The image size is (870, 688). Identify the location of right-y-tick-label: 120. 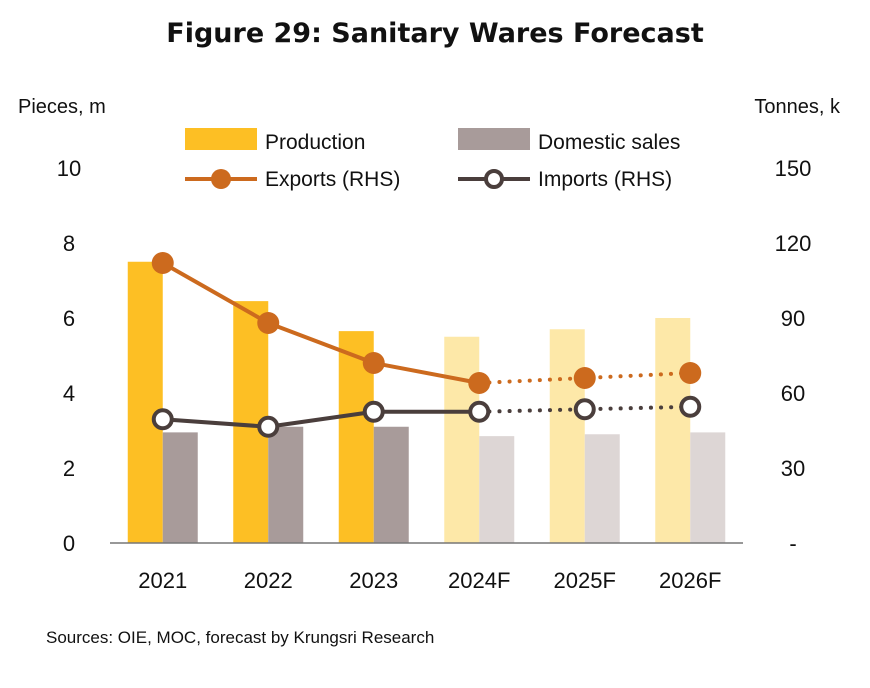
(793, 243).